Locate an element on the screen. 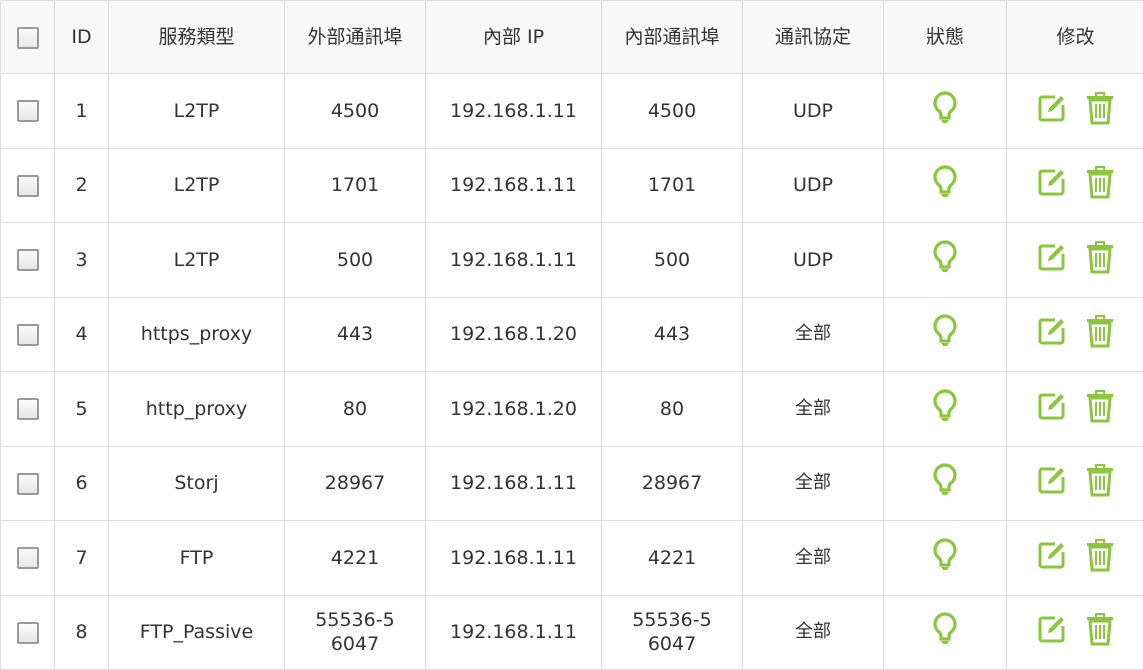  select-all-cell is located at coordinates (28, 37).